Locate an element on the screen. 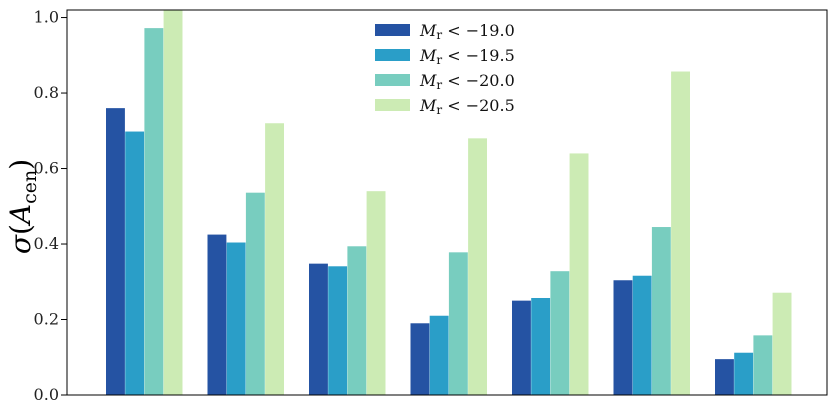 The height and width of the screenshot is (408, 830). legend-swatch-series1 is located at coordinates (392, 30).